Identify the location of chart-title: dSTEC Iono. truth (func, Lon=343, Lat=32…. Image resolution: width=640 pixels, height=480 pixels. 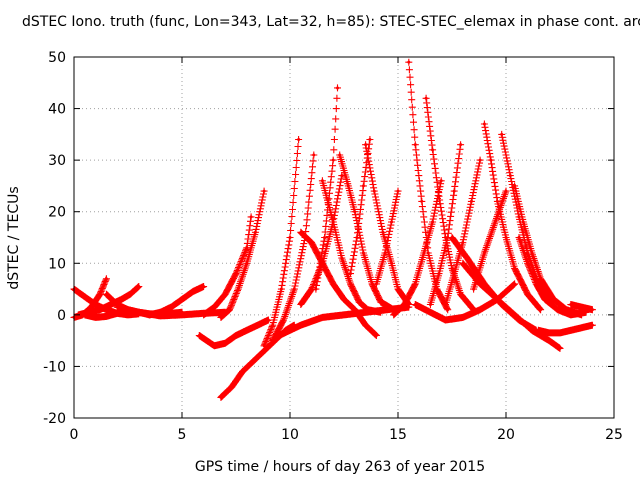
(331, 22).